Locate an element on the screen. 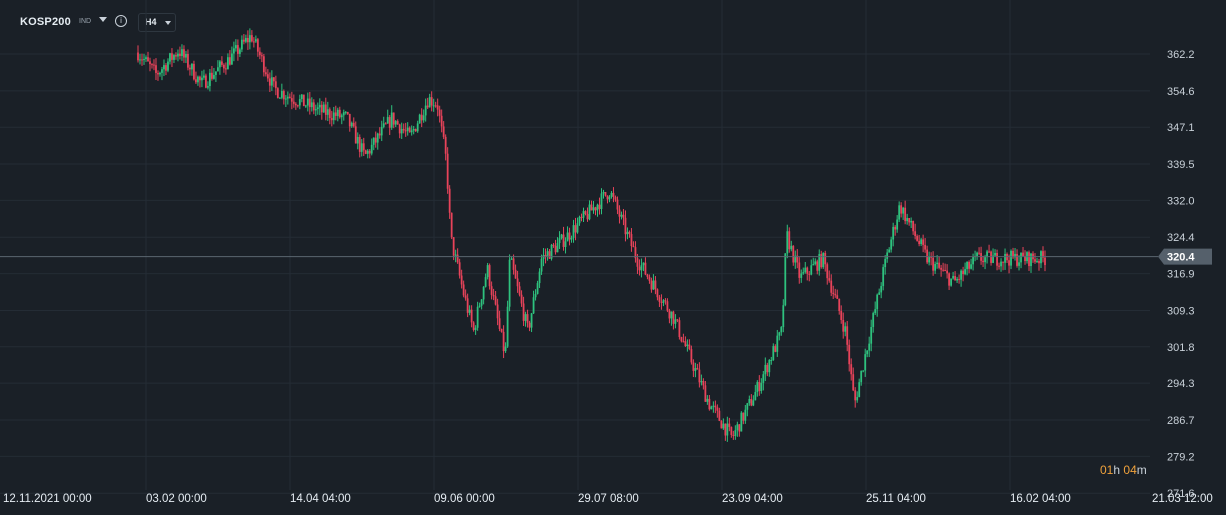  y-tick-label: 279.2 is located at coordinates (1181, 457).